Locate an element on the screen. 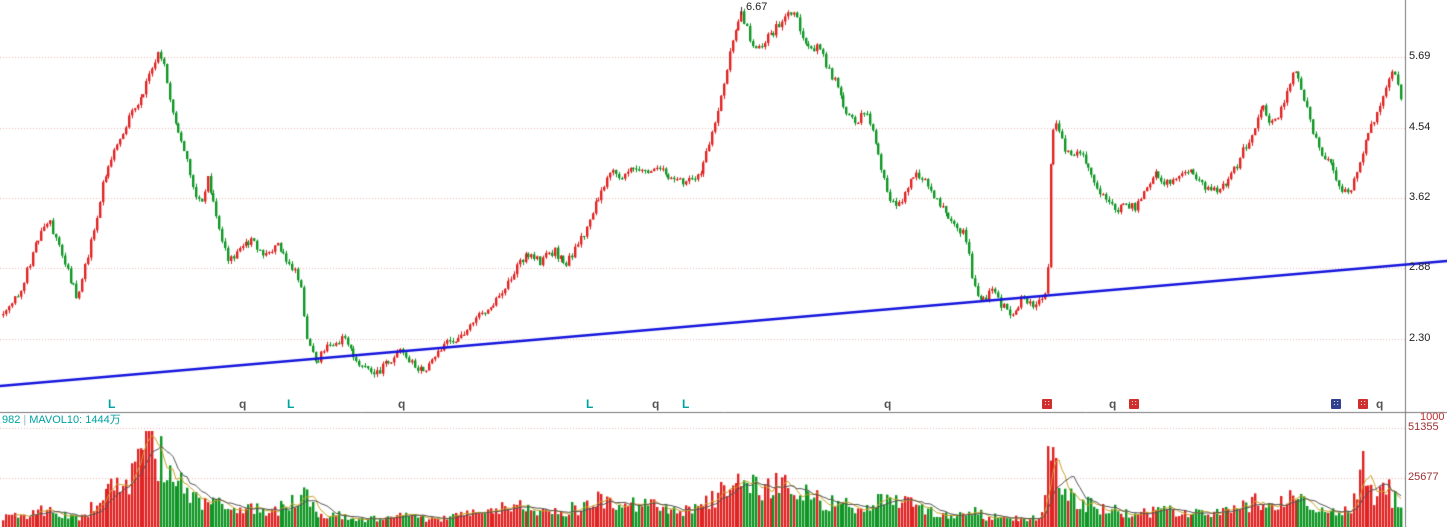  peak-price-annotation: 6.67 is located at coordinates (757, 7).